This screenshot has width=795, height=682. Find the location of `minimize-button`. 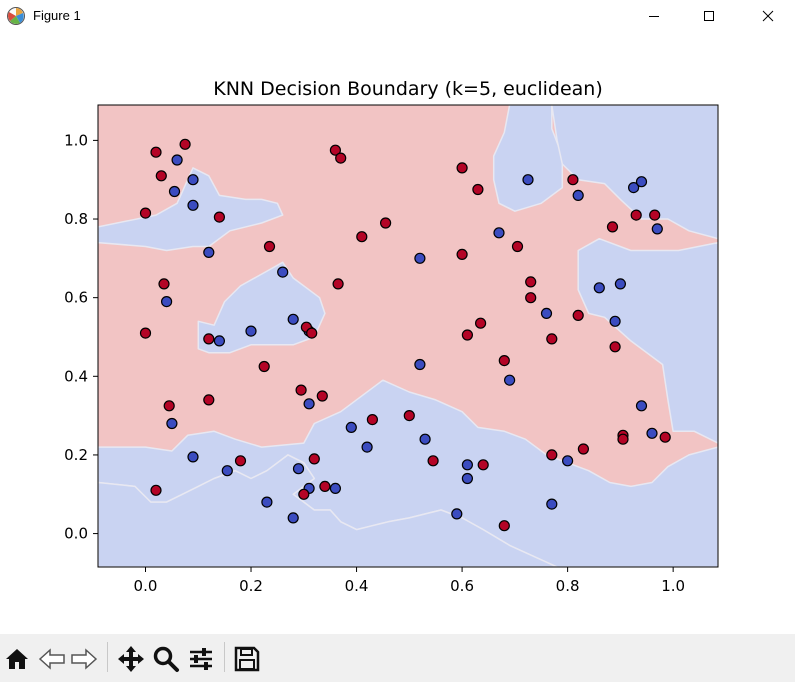

minimize-button is located at coordinates (654, 16).